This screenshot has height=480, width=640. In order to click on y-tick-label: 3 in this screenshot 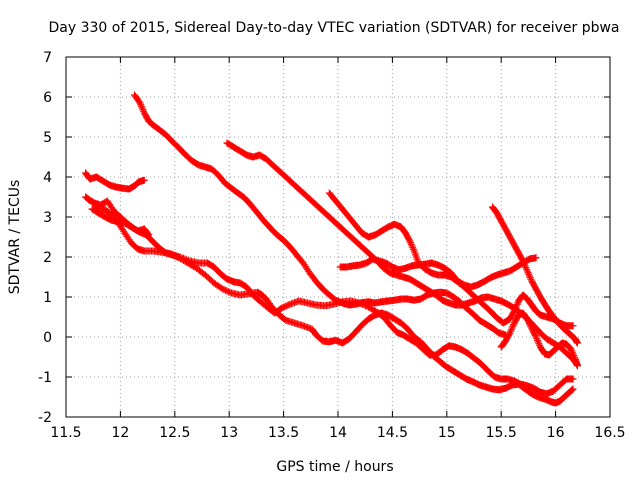, I will do `click(47, 218)`.